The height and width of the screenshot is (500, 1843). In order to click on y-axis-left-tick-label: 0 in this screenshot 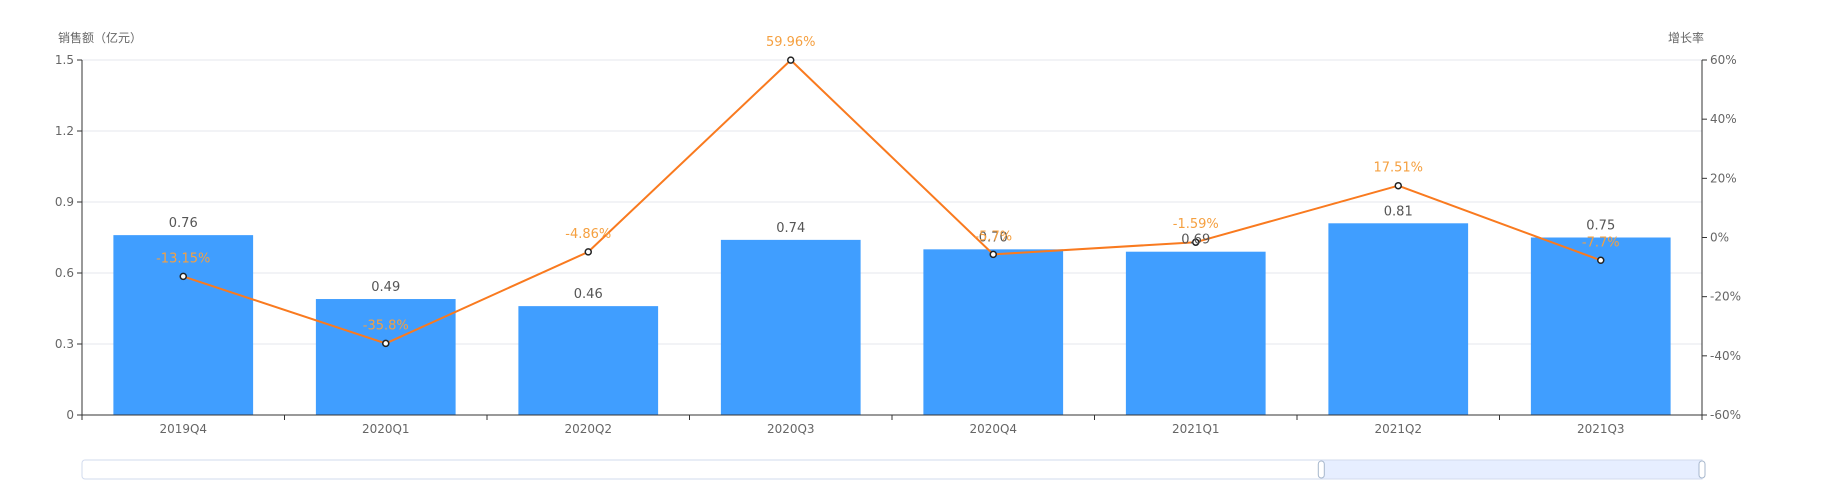, I will do `click(70, 415)`.